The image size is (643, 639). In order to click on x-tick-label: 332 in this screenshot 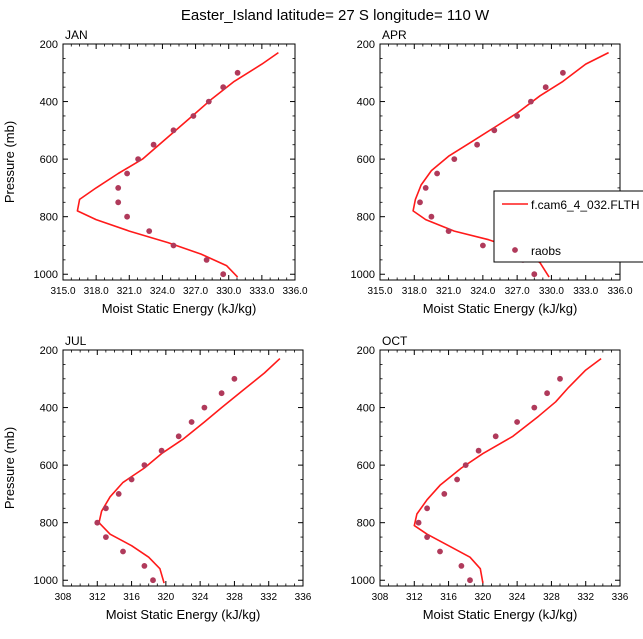, I will do `click(268, 597)`.